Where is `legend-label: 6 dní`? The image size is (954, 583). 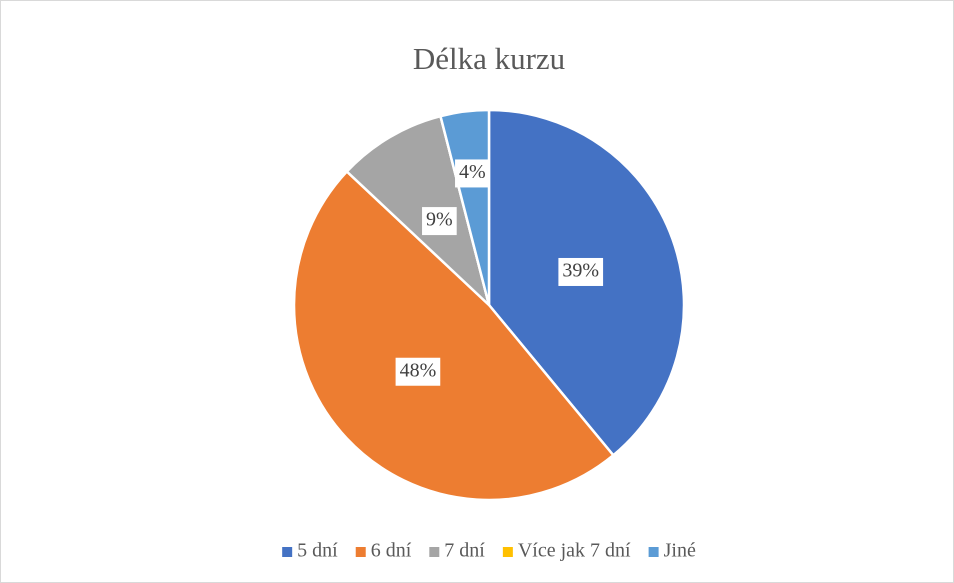 legend-label: 6 dní is located at coordinates (391, 551).